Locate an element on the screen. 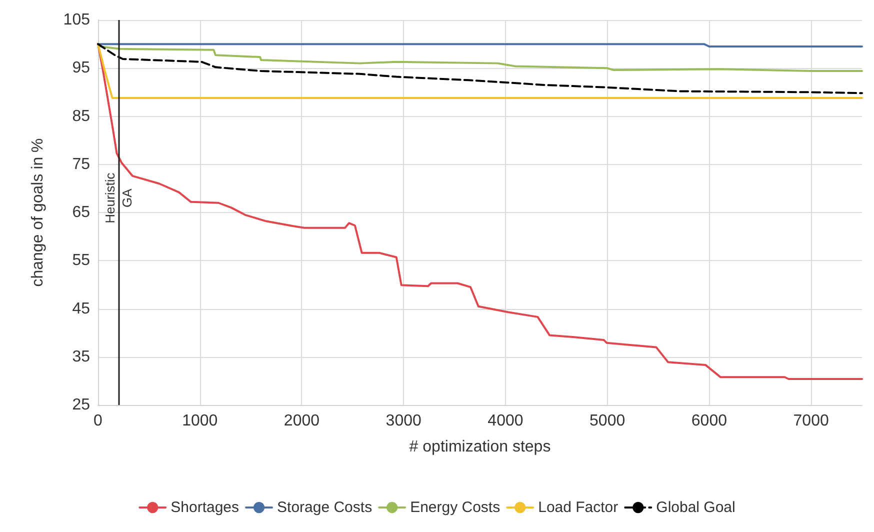 This screenshot has height=532, width=874. y-tick-label: 95 is located at coordinates (81, 68).